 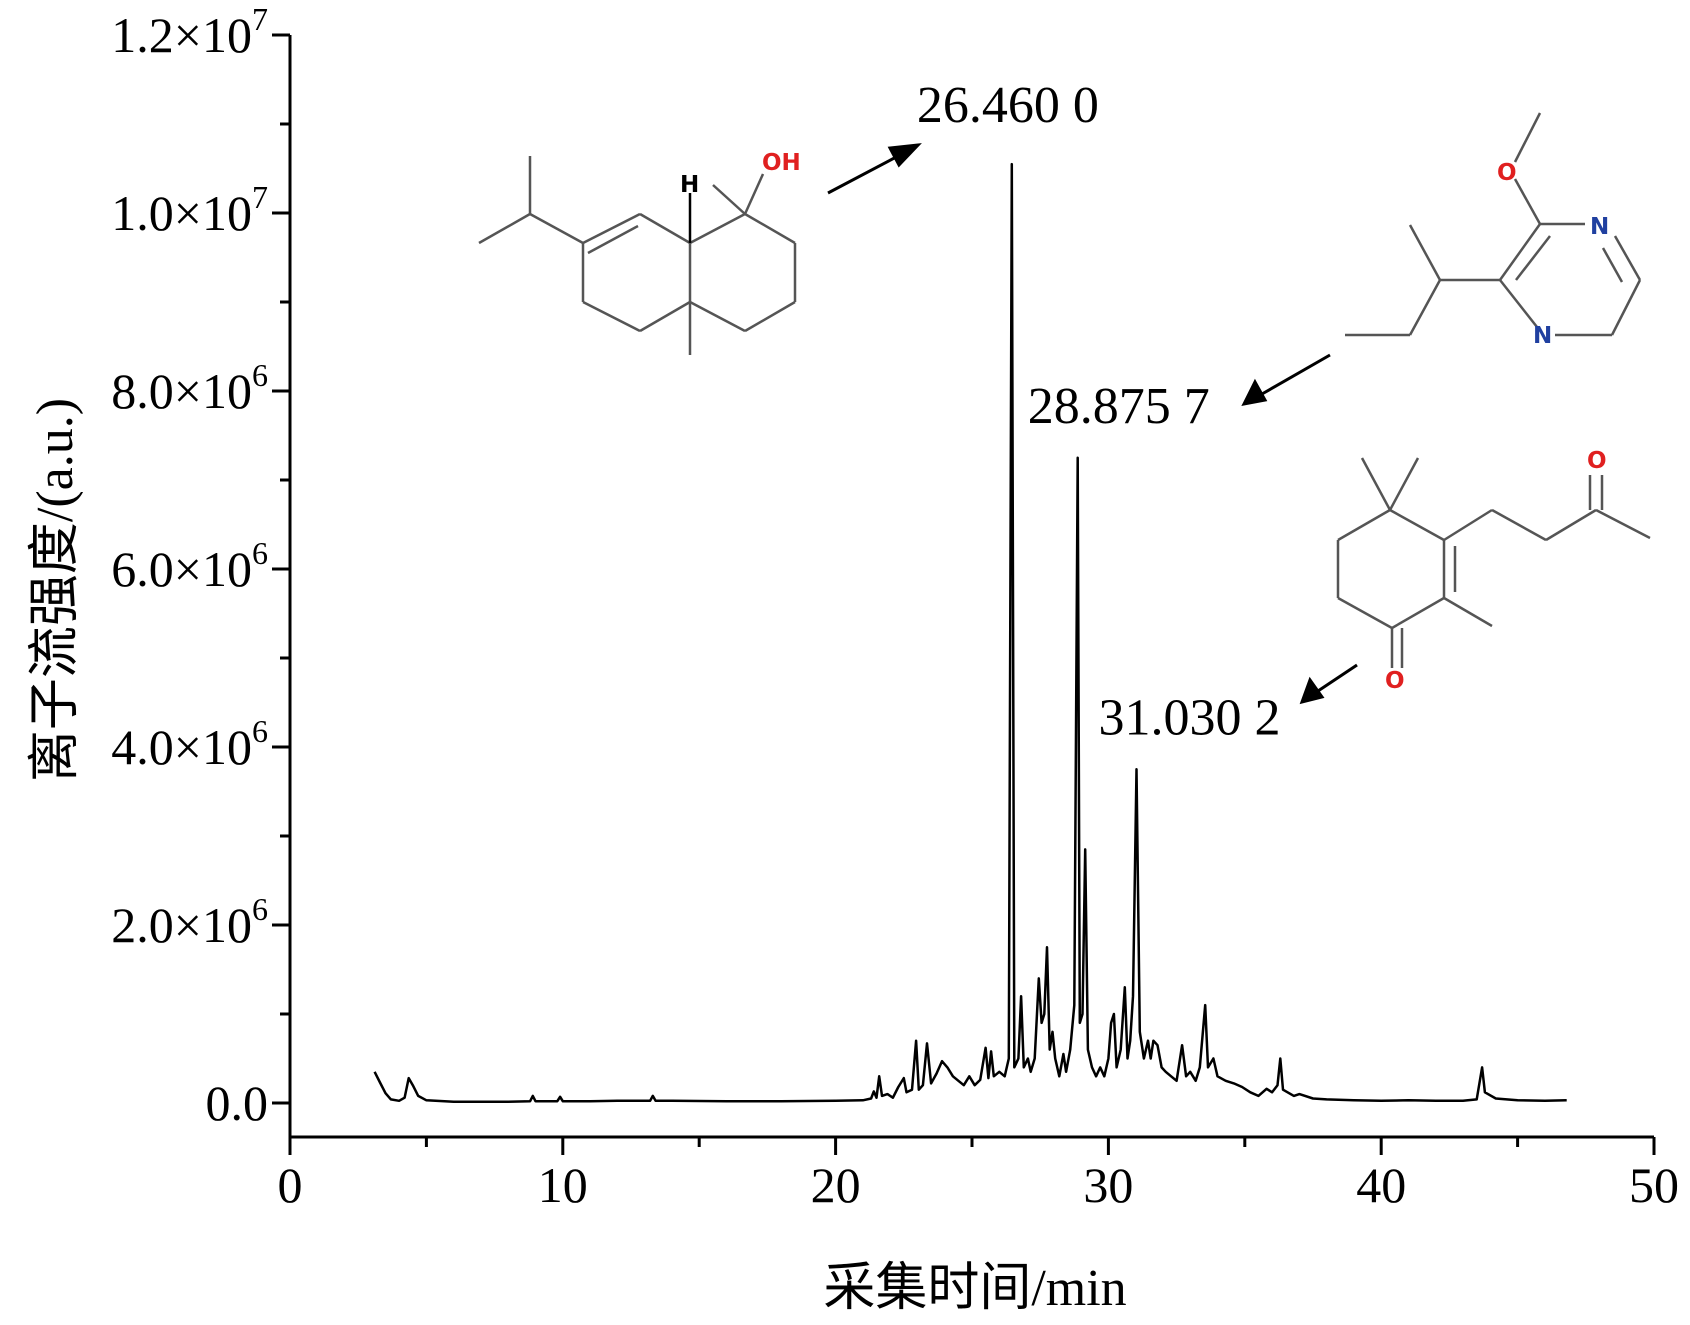 I want to click on y-axis-title: 离子流强度/(a.u.), so click(x=55, y=590).